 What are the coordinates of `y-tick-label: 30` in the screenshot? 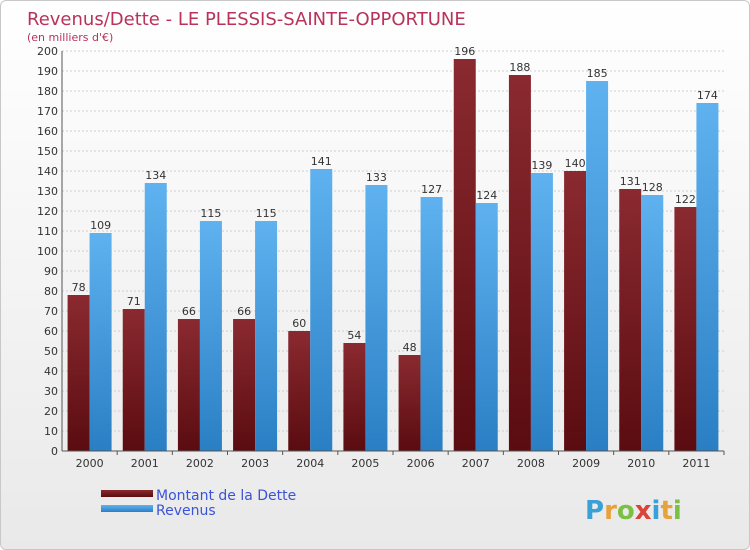 It's located at (51, 391).